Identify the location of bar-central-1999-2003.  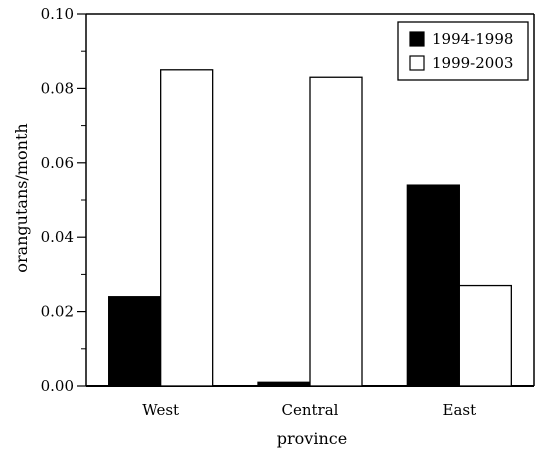
(336, 231).